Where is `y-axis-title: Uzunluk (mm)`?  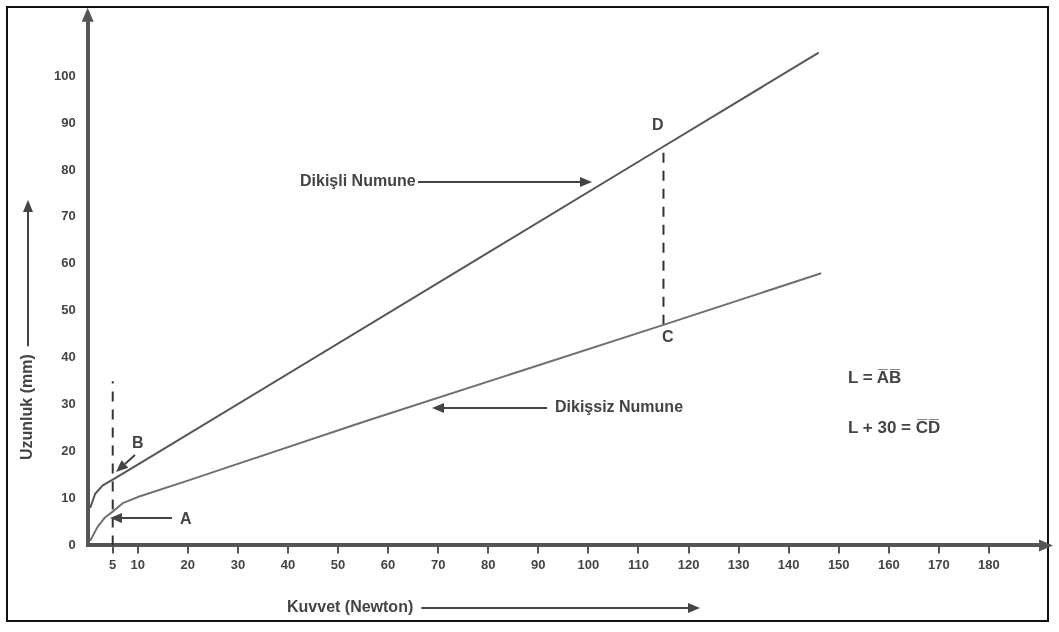 y-axis-title: Uzunluk (mm) is located at coordinates (27, 407).